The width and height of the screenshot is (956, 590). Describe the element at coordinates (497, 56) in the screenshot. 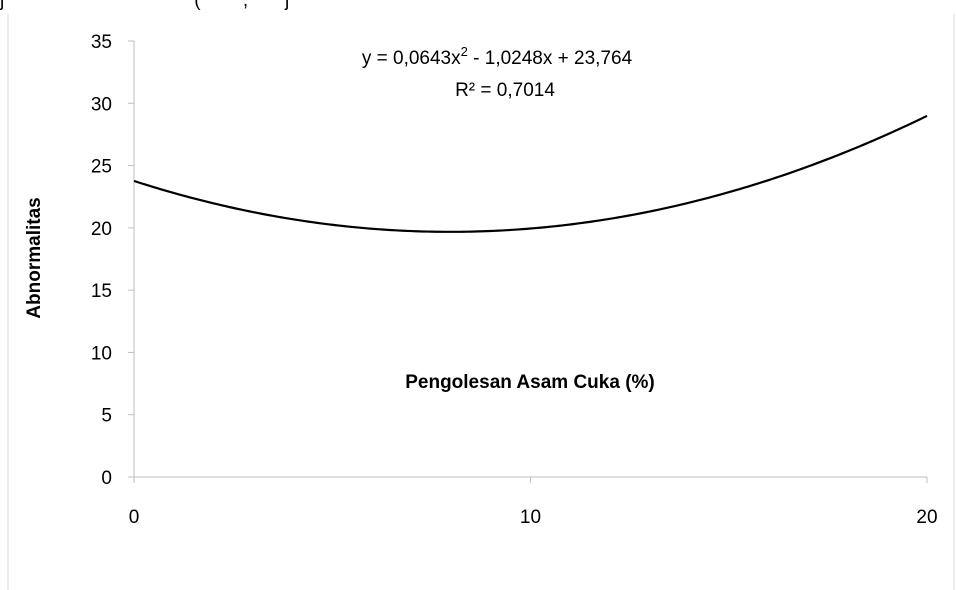

I see `trendline-equation: y = 0,0643x2 - 1,0248x + 23,764` at that location.